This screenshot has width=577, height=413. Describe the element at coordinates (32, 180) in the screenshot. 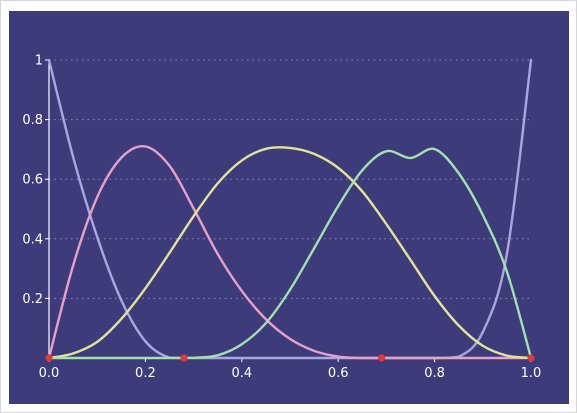

I see `y-tick-label-2: 0.6` at that location.